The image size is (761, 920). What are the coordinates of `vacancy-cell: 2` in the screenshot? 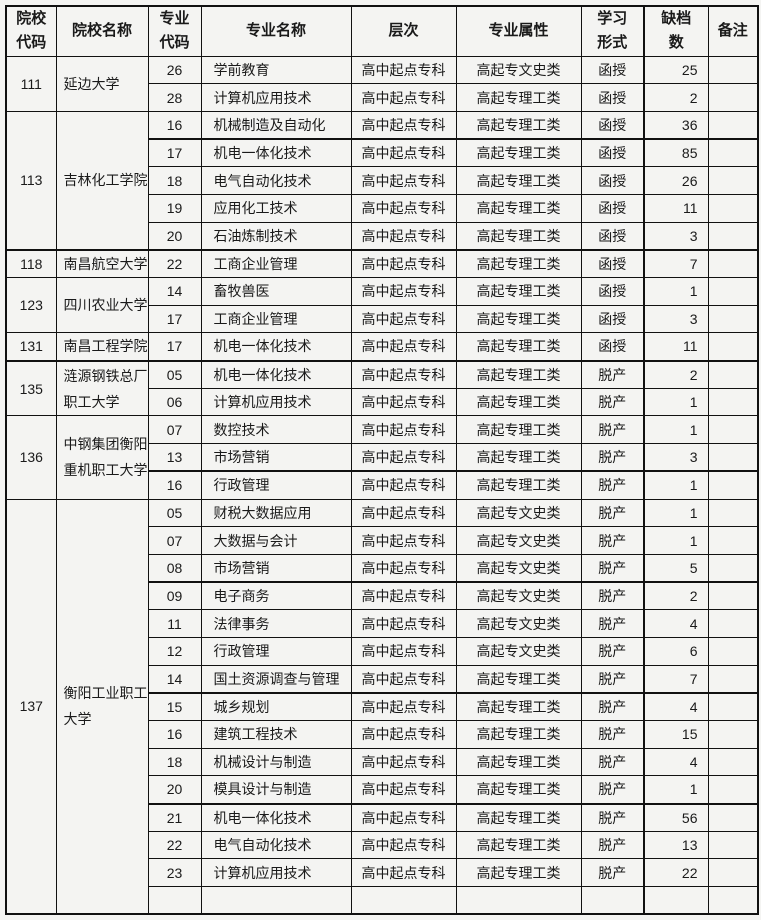 It's located at (676, 97).